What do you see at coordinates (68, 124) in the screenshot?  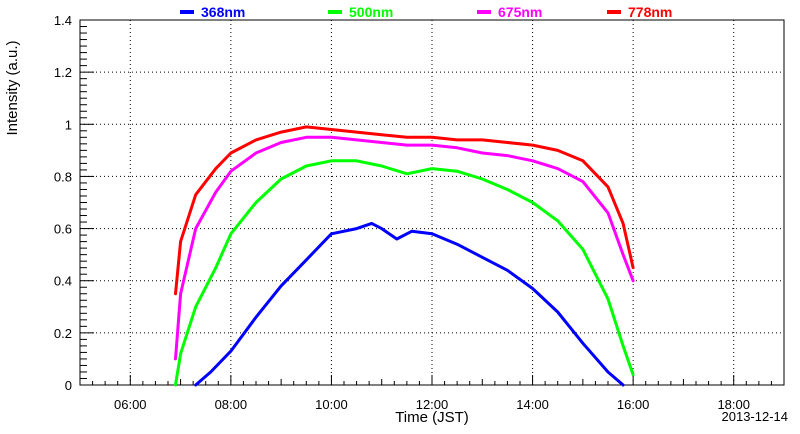 I see `y-tick-label: 1` at bounding box center [68, 124].